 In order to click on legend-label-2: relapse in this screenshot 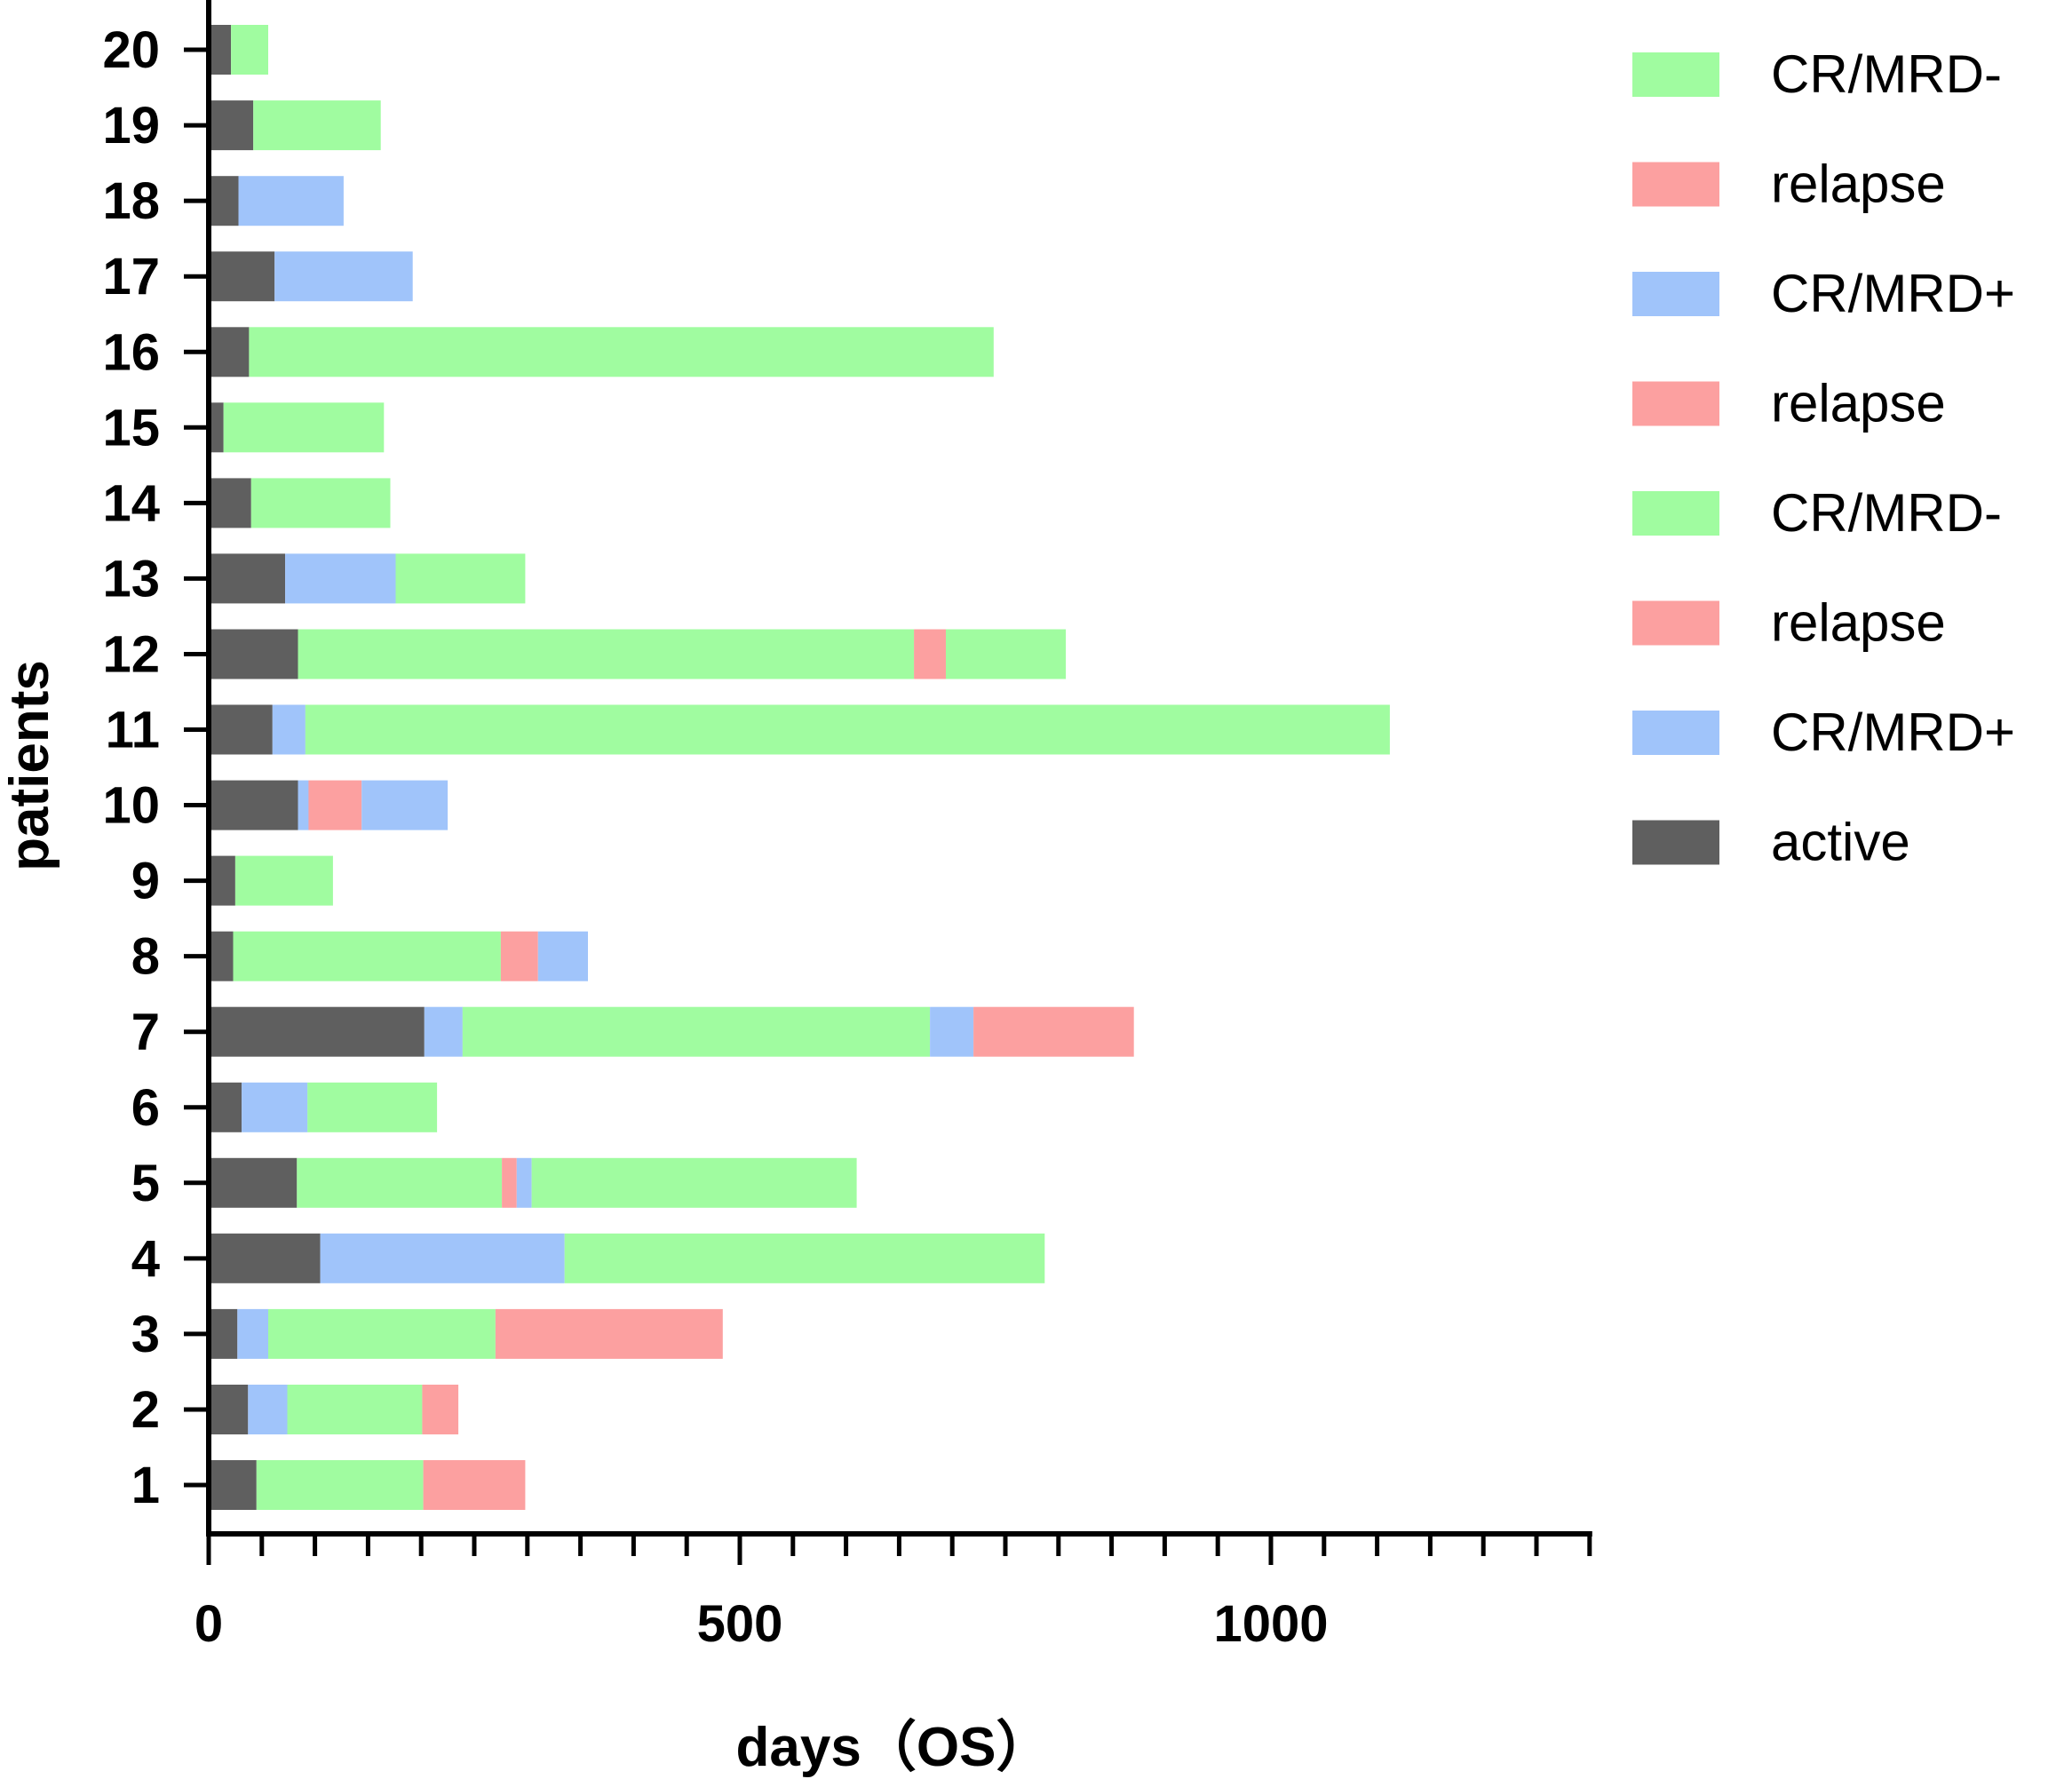, I will do `click(1858, 184)`.